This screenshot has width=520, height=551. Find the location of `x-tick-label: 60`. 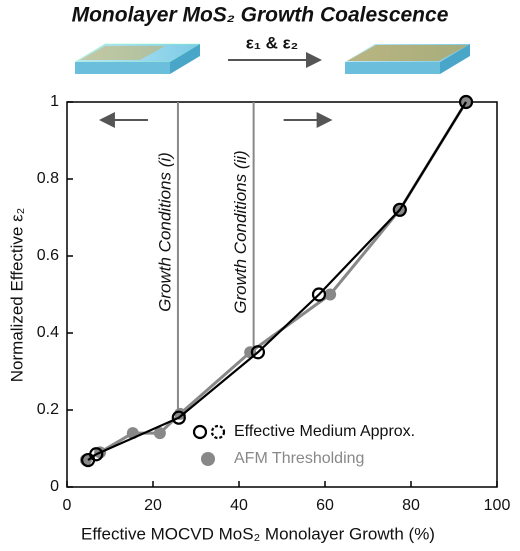

x-tick-label: 60 is located at coordinates (325, 505).